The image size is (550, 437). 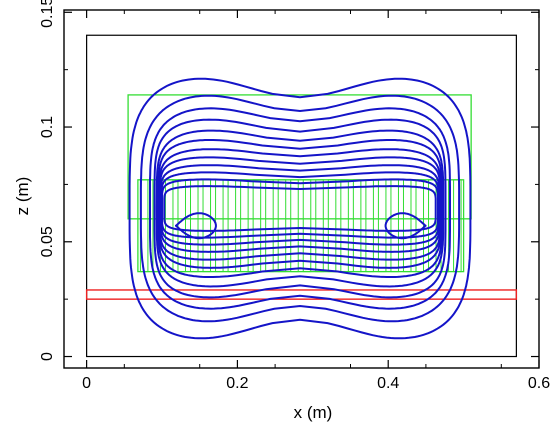 What do you see at coordinates (313, 412) in the screenshot?
I see `x-axis-label: x (m)` at bounding box center [313, 412].